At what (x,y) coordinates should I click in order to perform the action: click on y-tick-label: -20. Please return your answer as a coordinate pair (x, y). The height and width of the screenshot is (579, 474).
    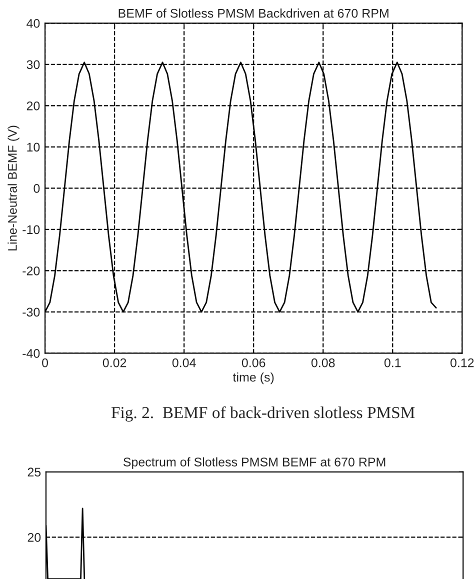
    Looking at the image, I should click on (31, 271).